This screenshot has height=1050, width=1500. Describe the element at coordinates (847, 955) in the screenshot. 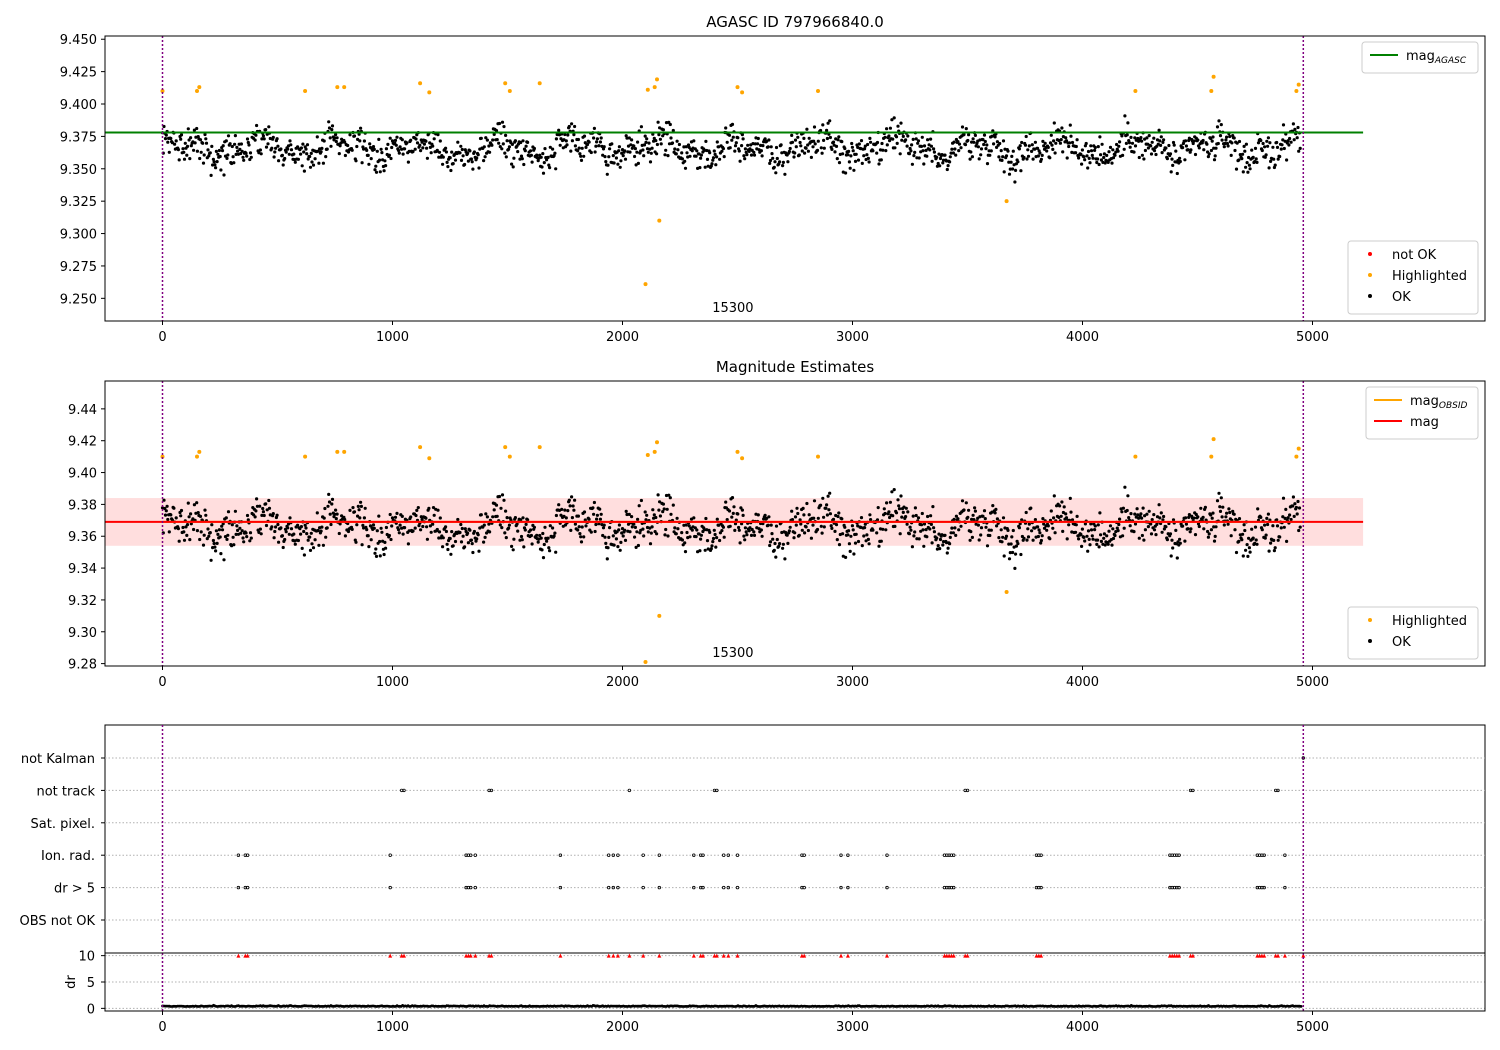

I see `dr-clip-marker` at that location.